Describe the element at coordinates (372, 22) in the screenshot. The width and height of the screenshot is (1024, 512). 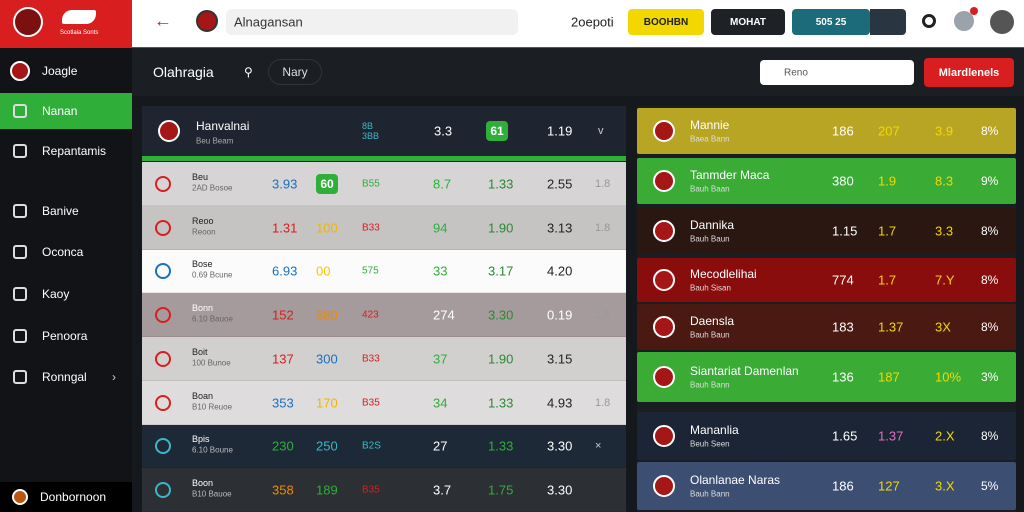
I see `search-box` at that location.